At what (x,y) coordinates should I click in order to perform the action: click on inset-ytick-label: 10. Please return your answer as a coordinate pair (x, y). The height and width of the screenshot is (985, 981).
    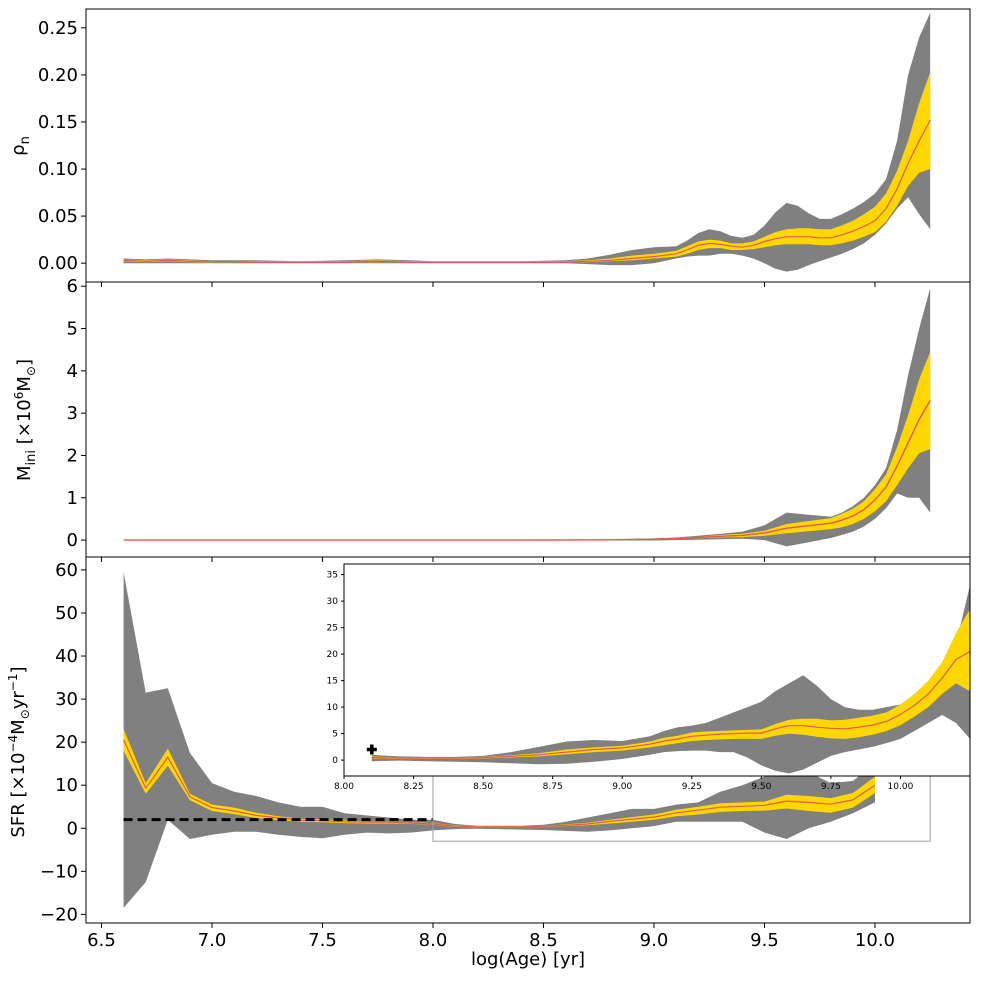
    Looking at the image, I should click on (333, 708).